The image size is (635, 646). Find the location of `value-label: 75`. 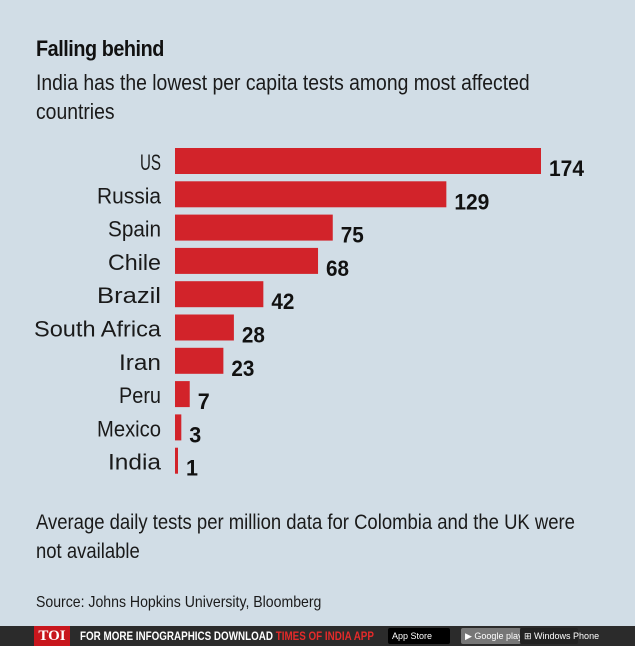

value-label: 75 is located at coordinates (352, 235).